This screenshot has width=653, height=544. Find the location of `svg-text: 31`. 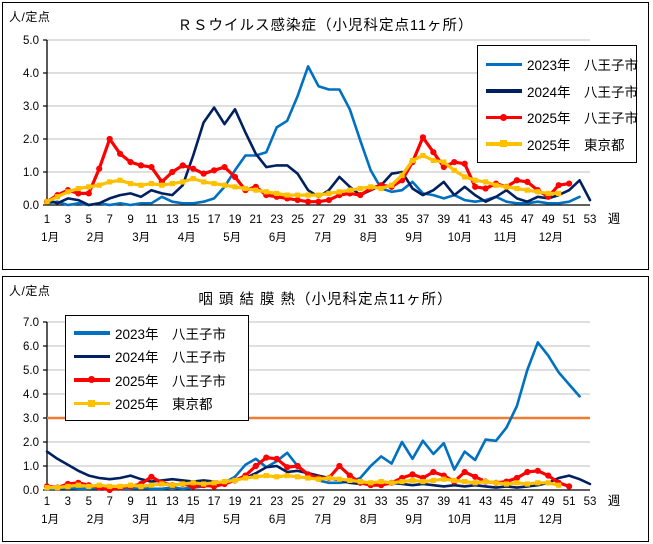

svg-text: 31 is located at coordinates (360, 502).